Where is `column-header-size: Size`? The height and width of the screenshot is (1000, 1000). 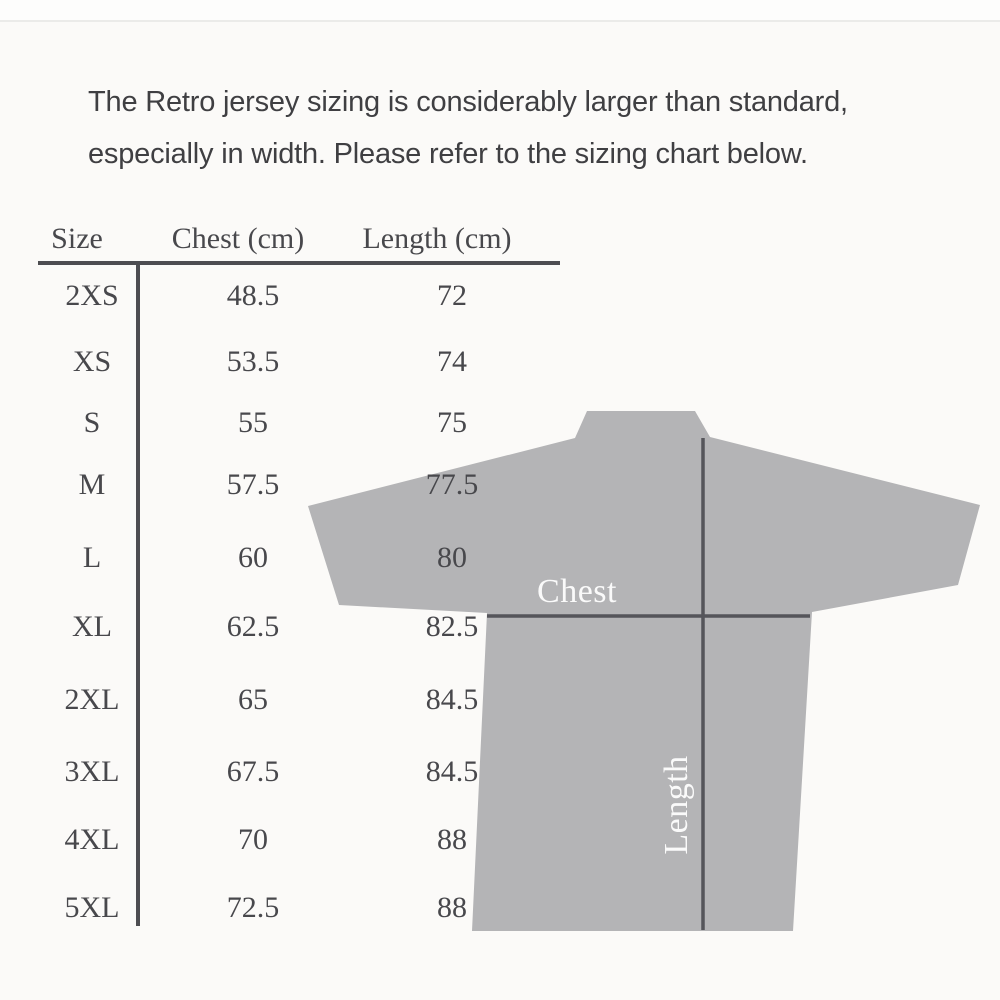
column-header-size: Size is located at coordinates (77, 238).